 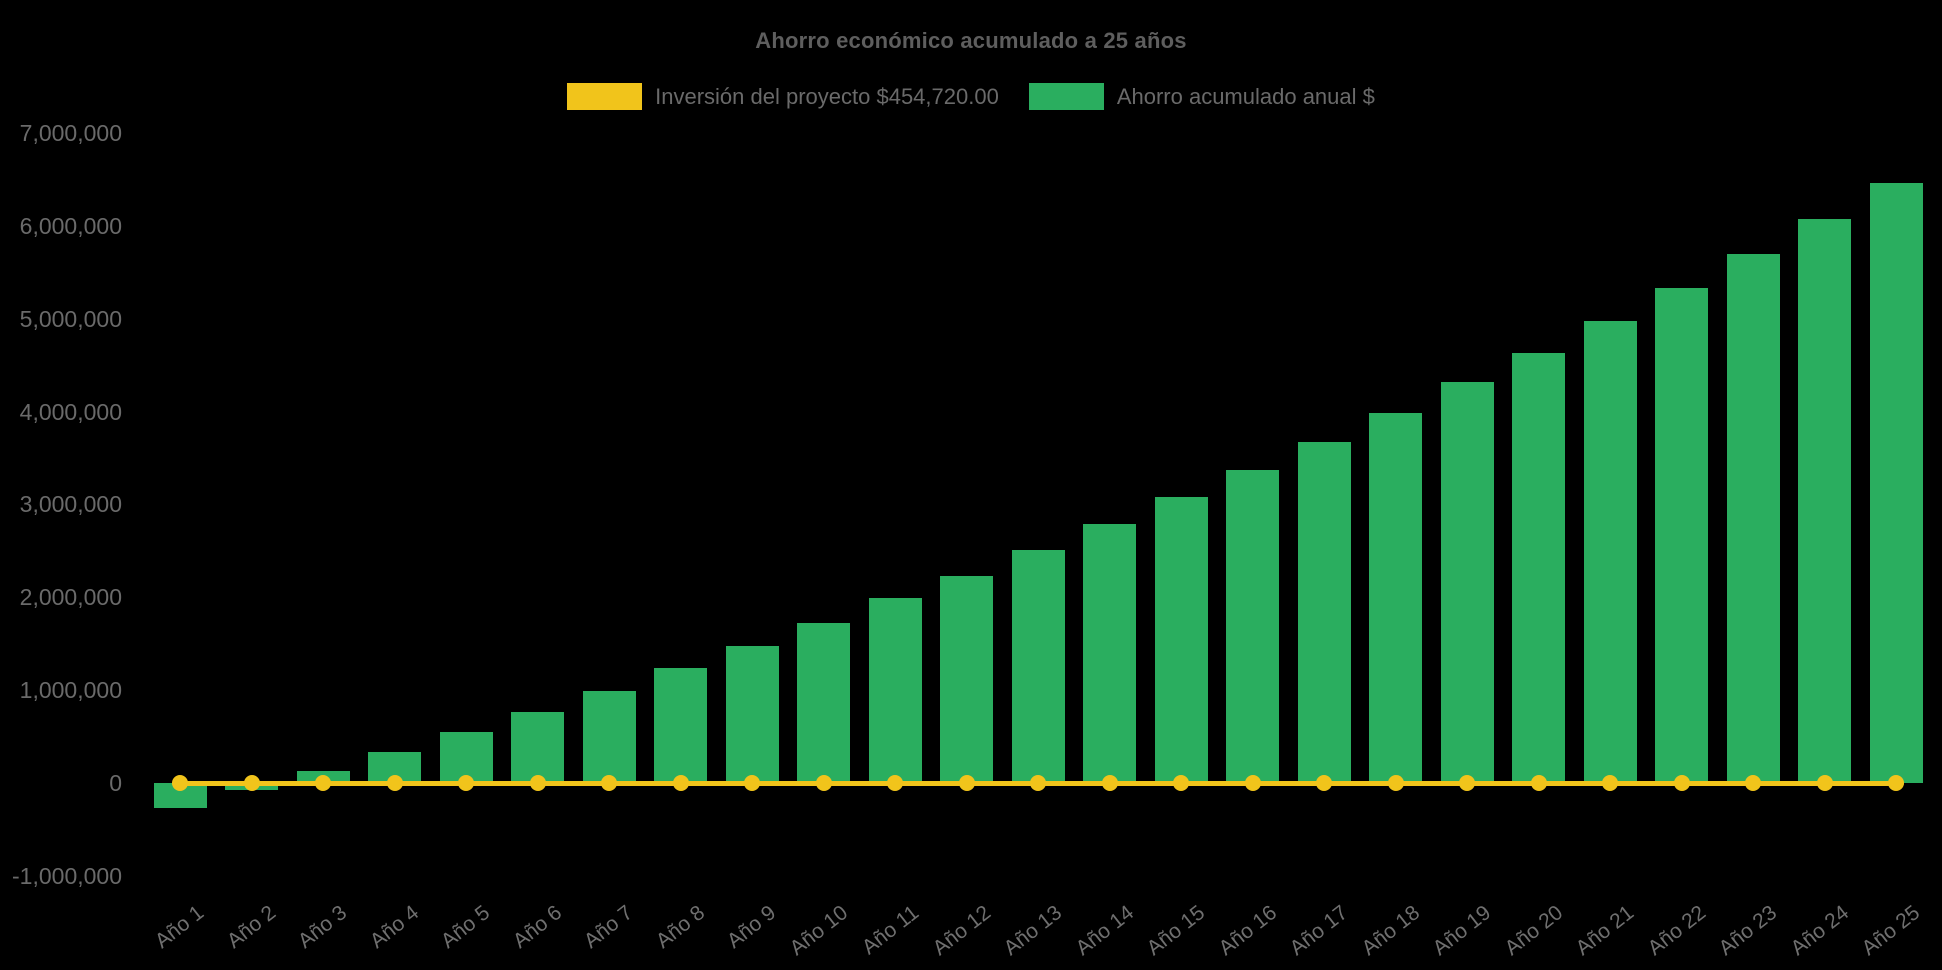 What do you see at coordinates (827, 96) in the screenshot?
I see `legend-label-inversion: Inversión del proyecto $454,720.00` at bounding box center [827, 96].